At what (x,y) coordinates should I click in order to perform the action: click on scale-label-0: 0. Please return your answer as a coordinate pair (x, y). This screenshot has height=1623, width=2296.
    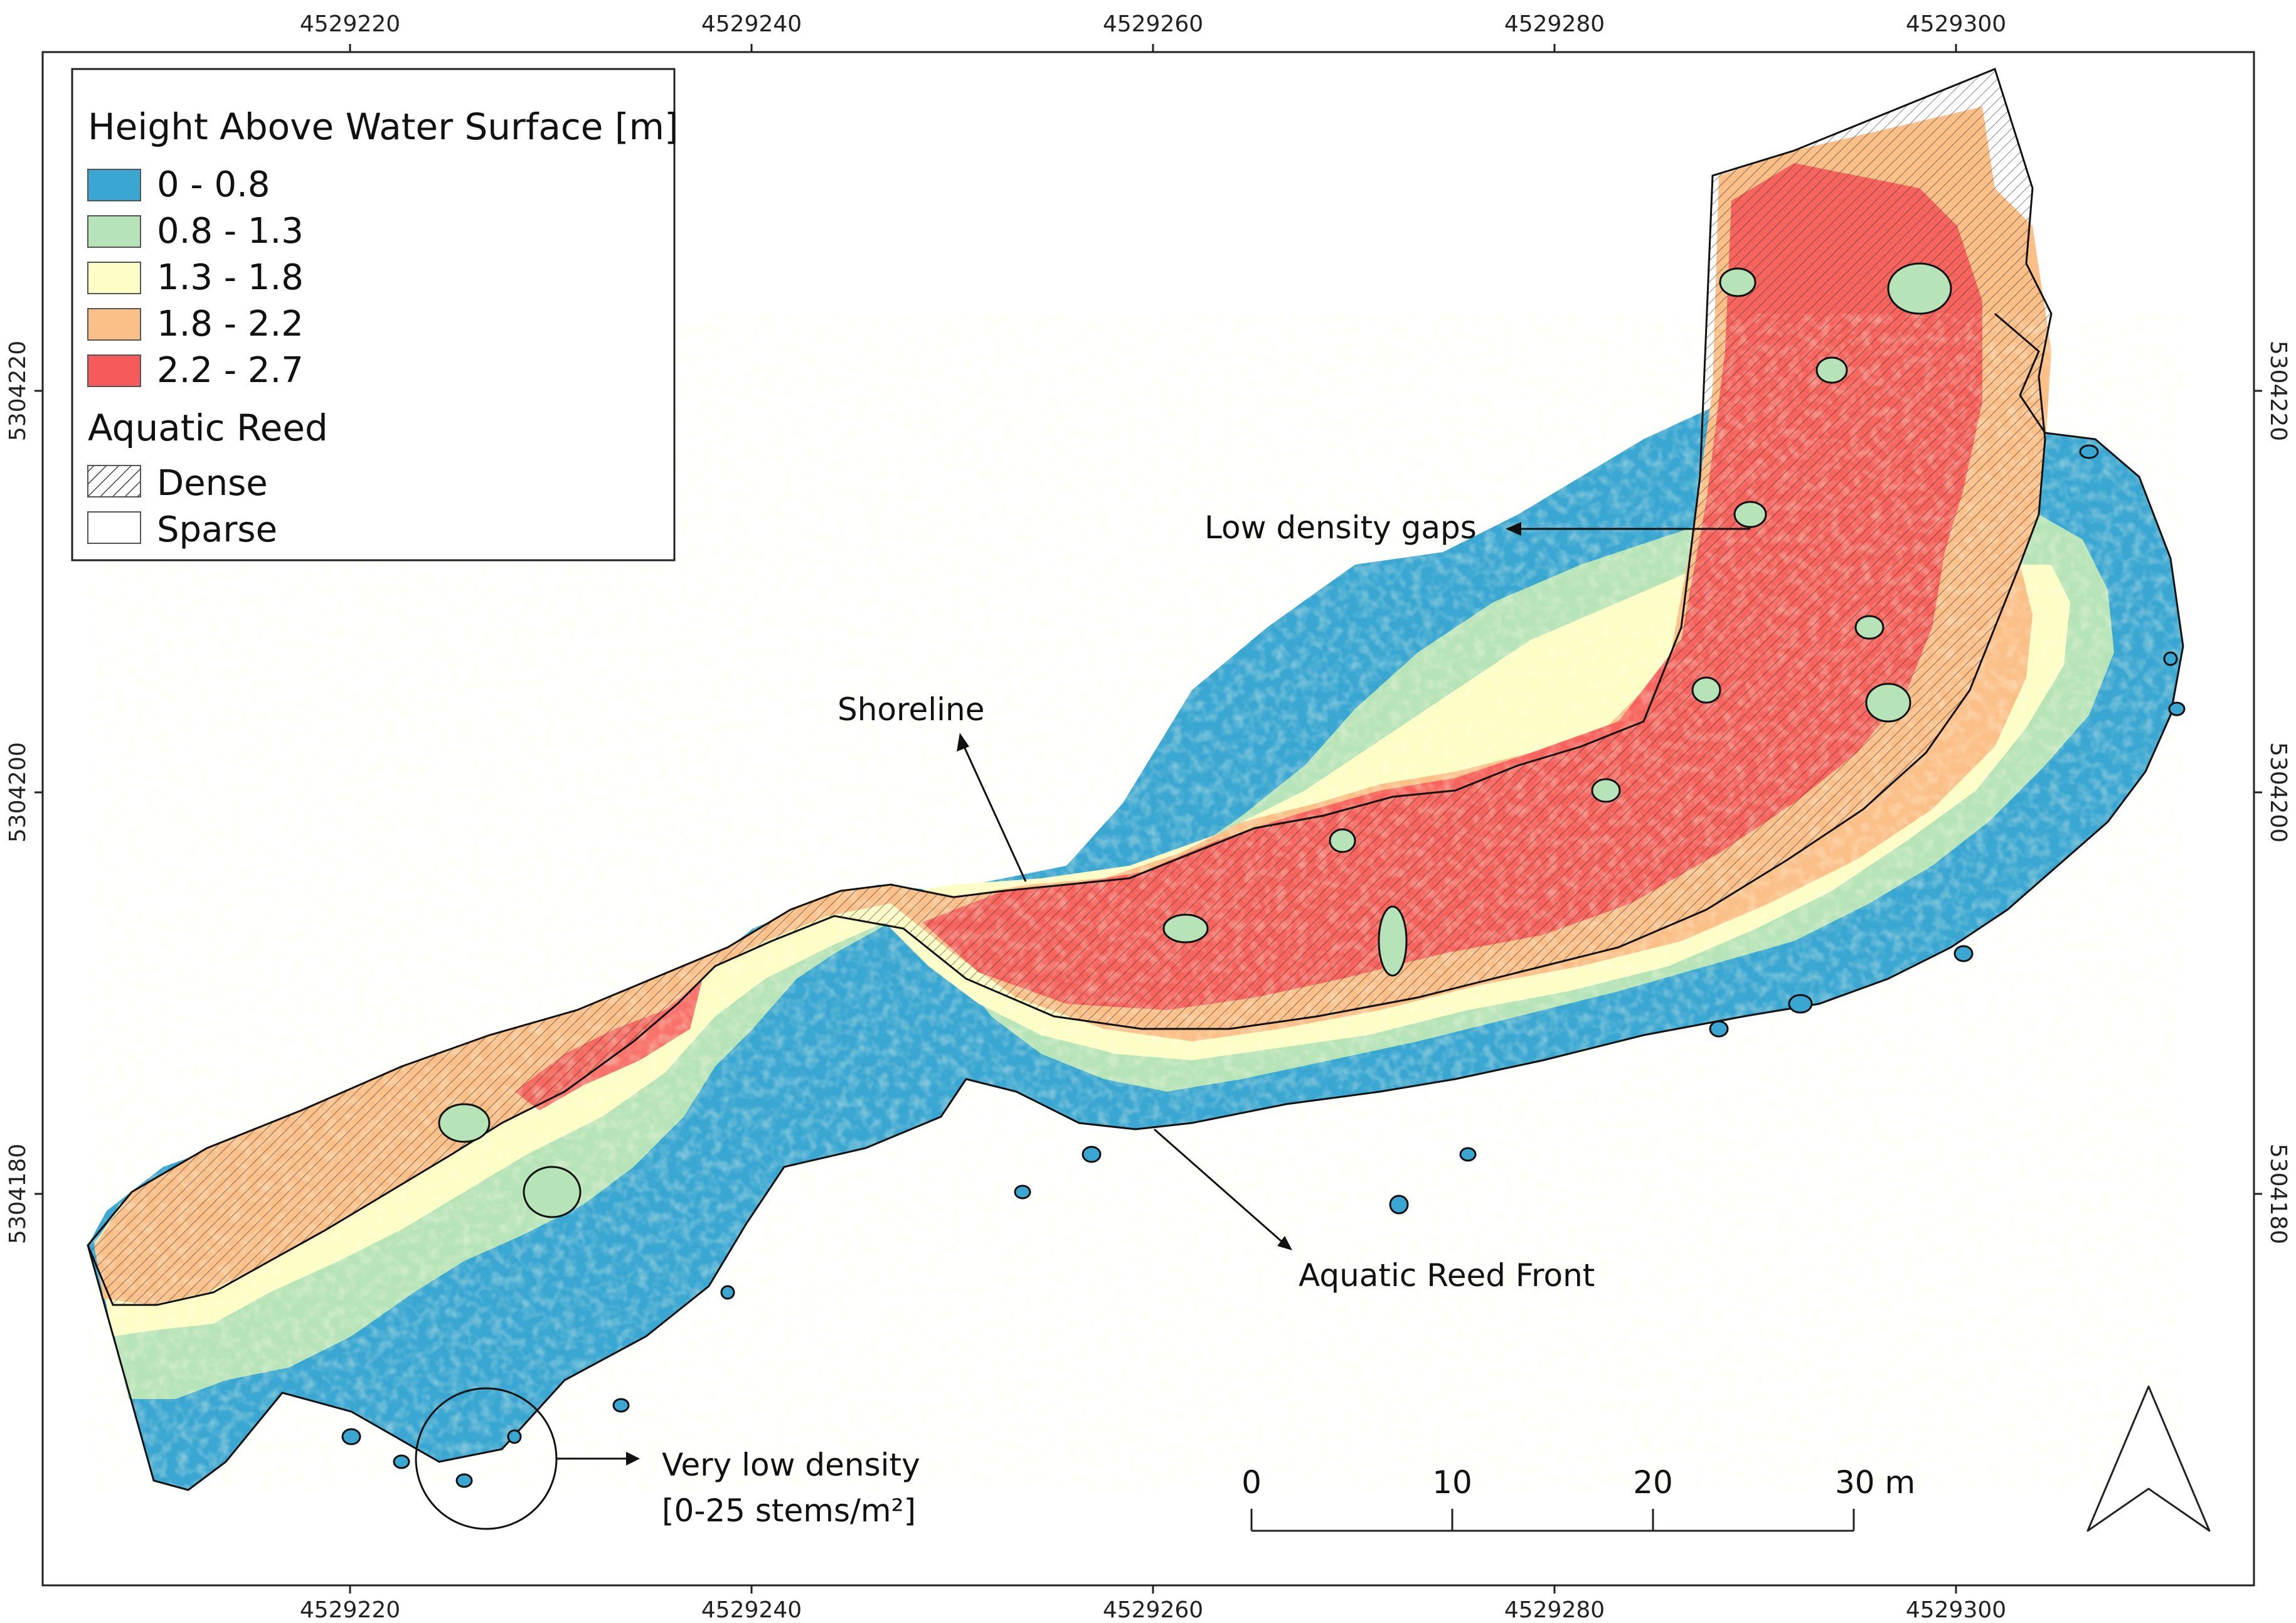
    Looking at the image, I should click on (1251, 1482).